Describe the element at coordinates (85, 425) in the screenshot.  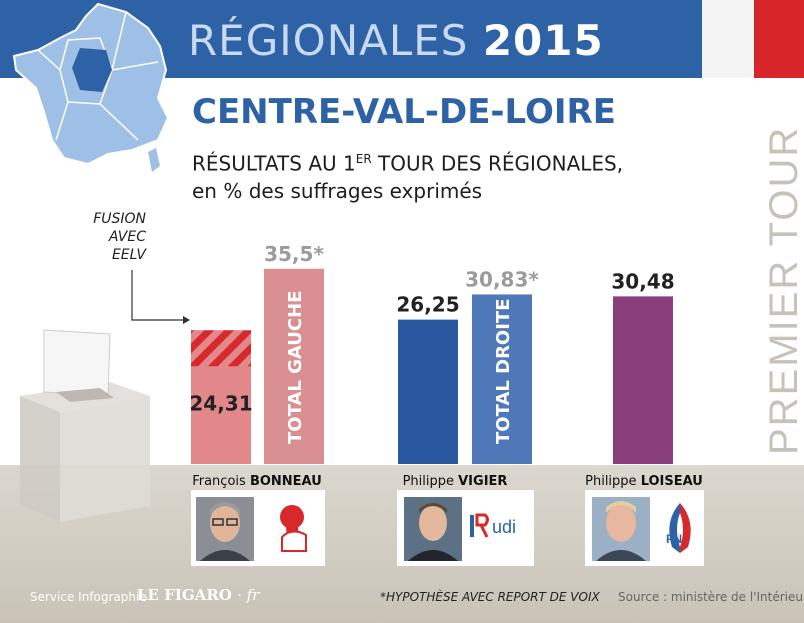
I see `ballot-box-icon` at that location.